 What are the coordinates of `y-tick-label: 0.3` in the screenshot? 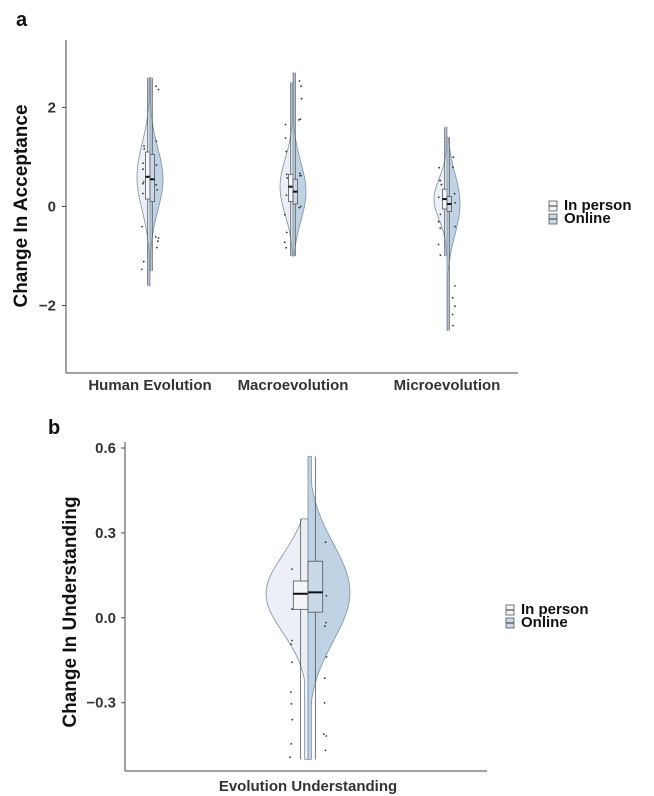 It's located at (105, 533).